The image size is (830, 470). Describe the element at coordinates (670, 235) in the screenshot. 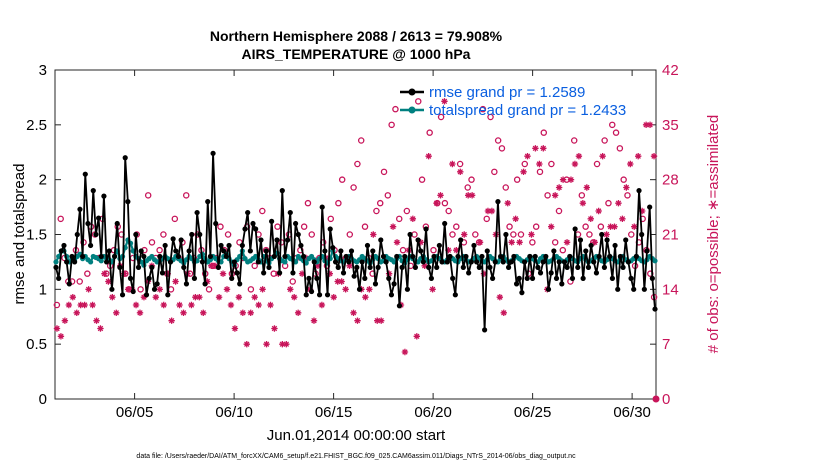

I see `right-y-tick-label: 21` at that location.